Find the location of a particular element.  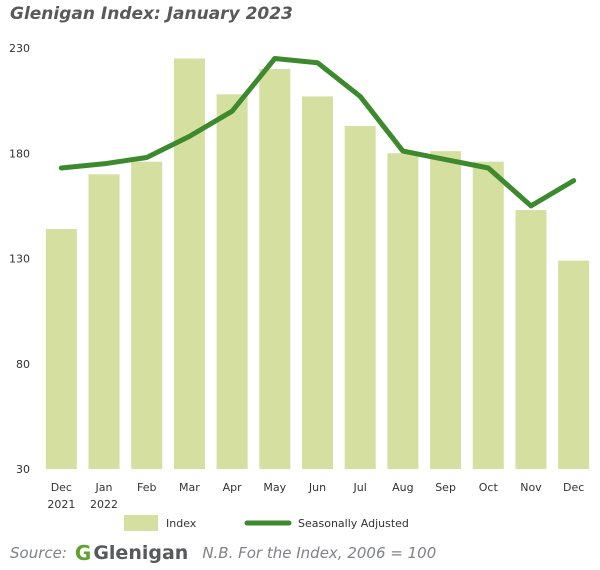

glenigan-logo: G Glenigan is located at coordinates (131, 553).